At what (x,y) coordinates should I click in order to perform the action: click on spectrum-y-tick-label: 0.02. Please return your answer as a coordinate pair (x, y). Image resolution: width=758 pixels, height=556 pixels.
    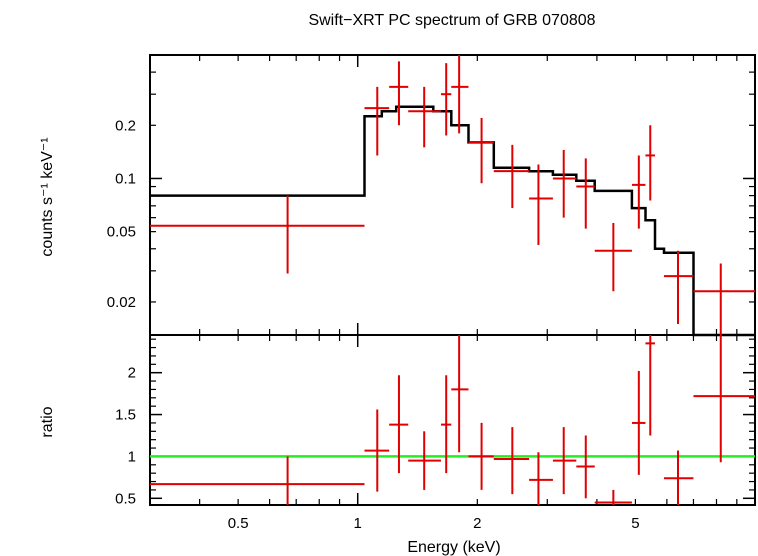
    Looking at the image, I should click on (121, 302).